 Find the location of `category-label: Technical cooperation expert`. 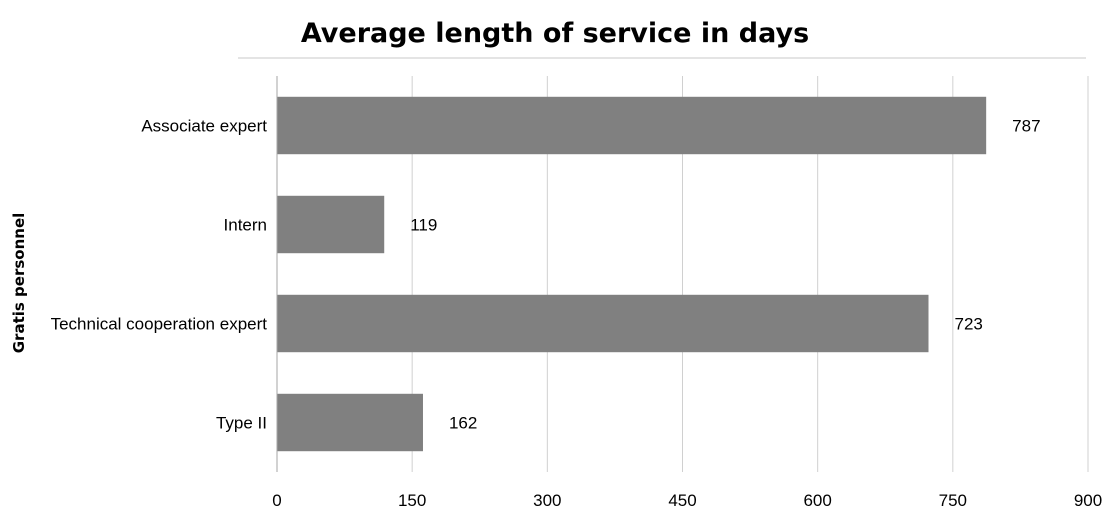

category-label: Technical cooperation expert is located at coordinates (159, 324).